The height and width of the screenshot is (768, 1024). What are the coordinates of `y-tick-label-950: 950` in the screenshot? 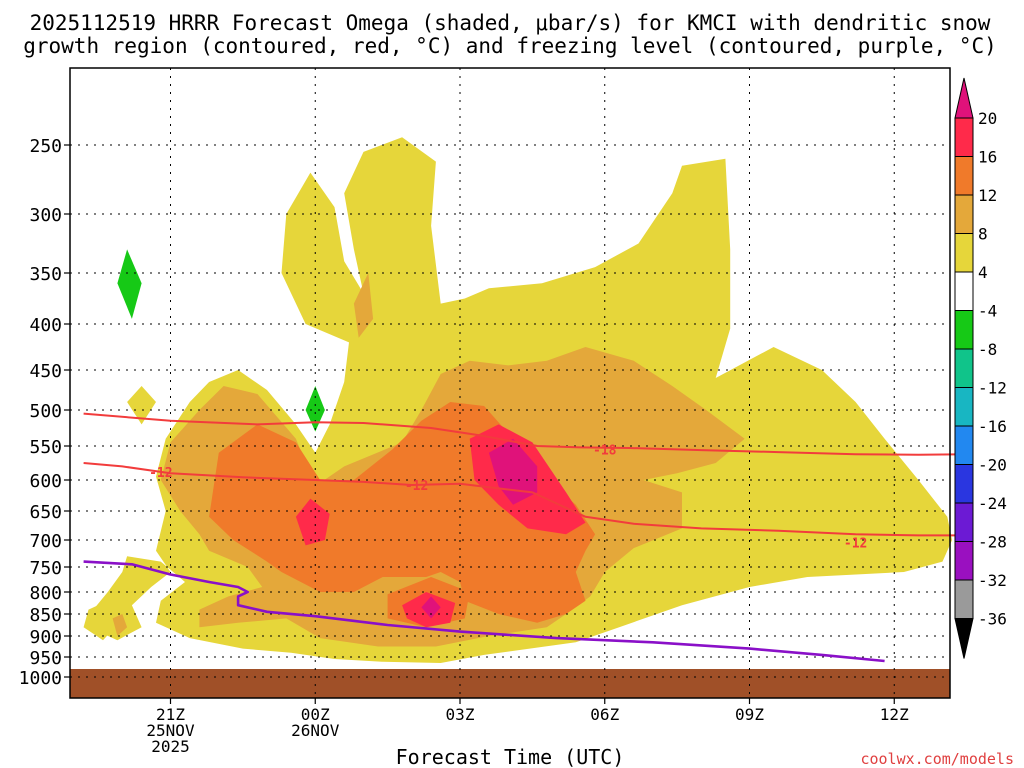 It's located at (45, 658).